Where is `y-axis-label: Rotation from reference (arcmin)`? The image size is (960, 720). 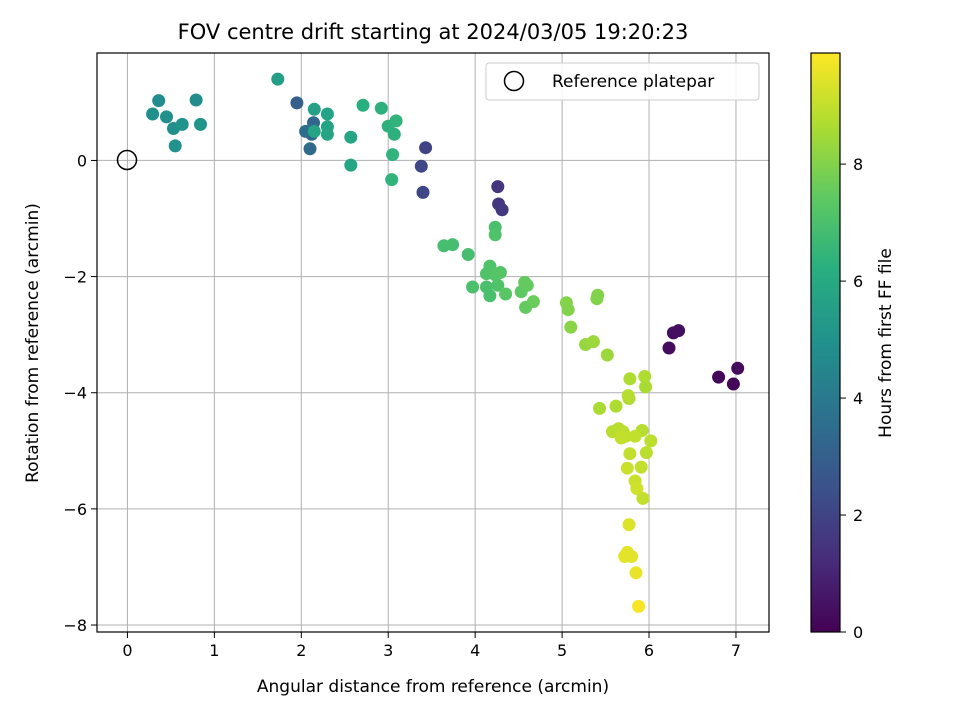
y-axis-label: Rotation from reference (arcmin) is located at coordinates (33, 343).